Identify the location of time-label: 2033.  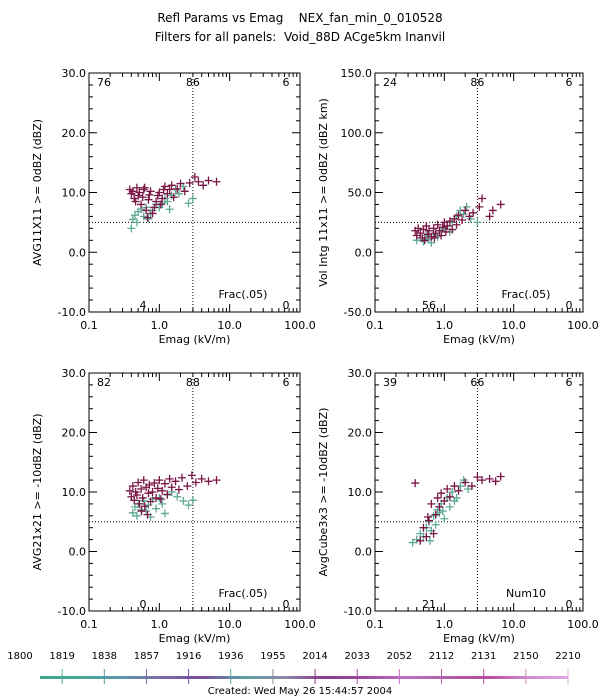
(357, 656).